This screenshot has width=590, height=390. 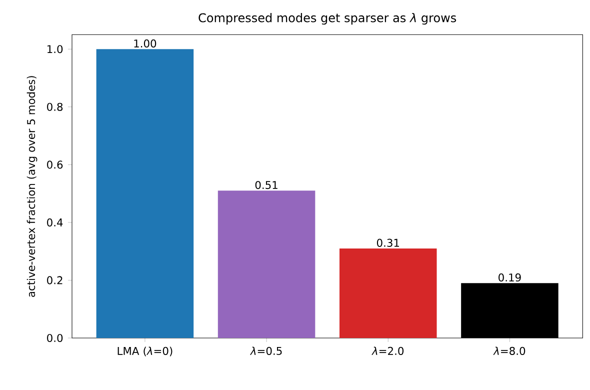 I want to click on x-tick-label: λ=8.0, so click(x=509, y=350).